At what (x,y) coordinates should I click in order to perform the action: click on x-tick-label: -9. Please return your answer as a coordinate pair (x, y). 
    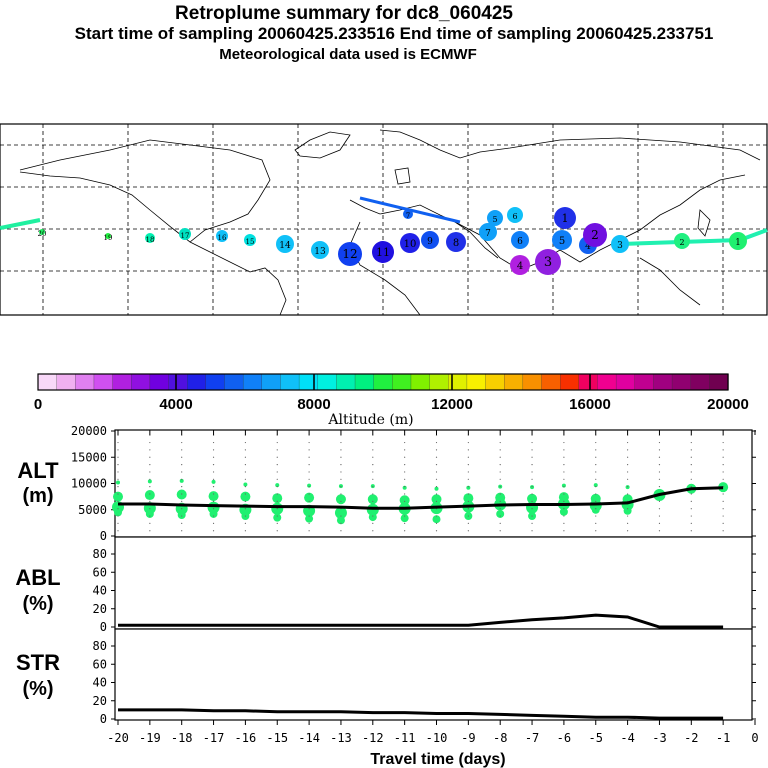
    Looking at the image, I should click on (468, 738).